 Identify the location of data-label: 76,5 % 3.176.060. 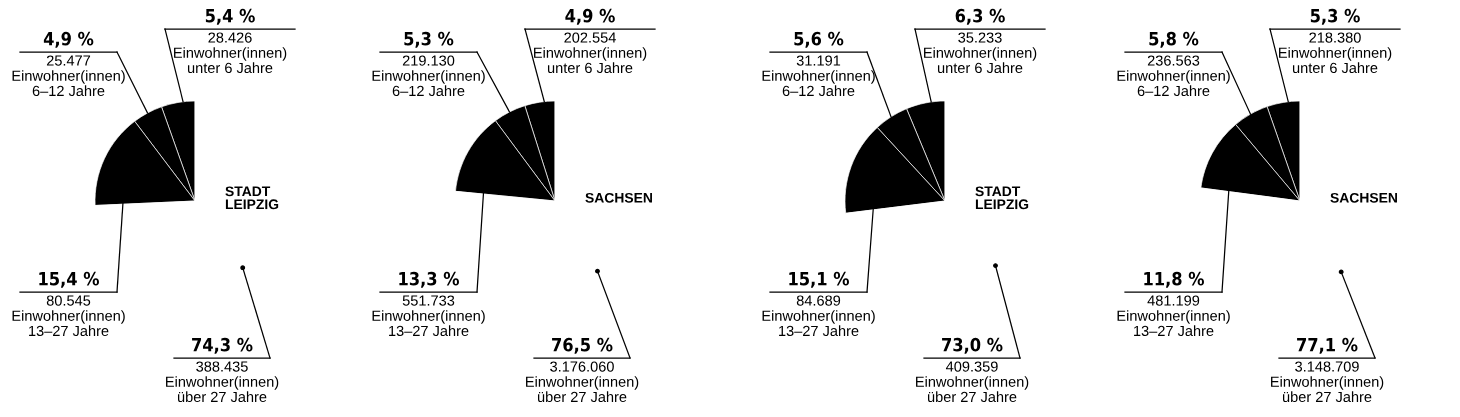
(582, 354).